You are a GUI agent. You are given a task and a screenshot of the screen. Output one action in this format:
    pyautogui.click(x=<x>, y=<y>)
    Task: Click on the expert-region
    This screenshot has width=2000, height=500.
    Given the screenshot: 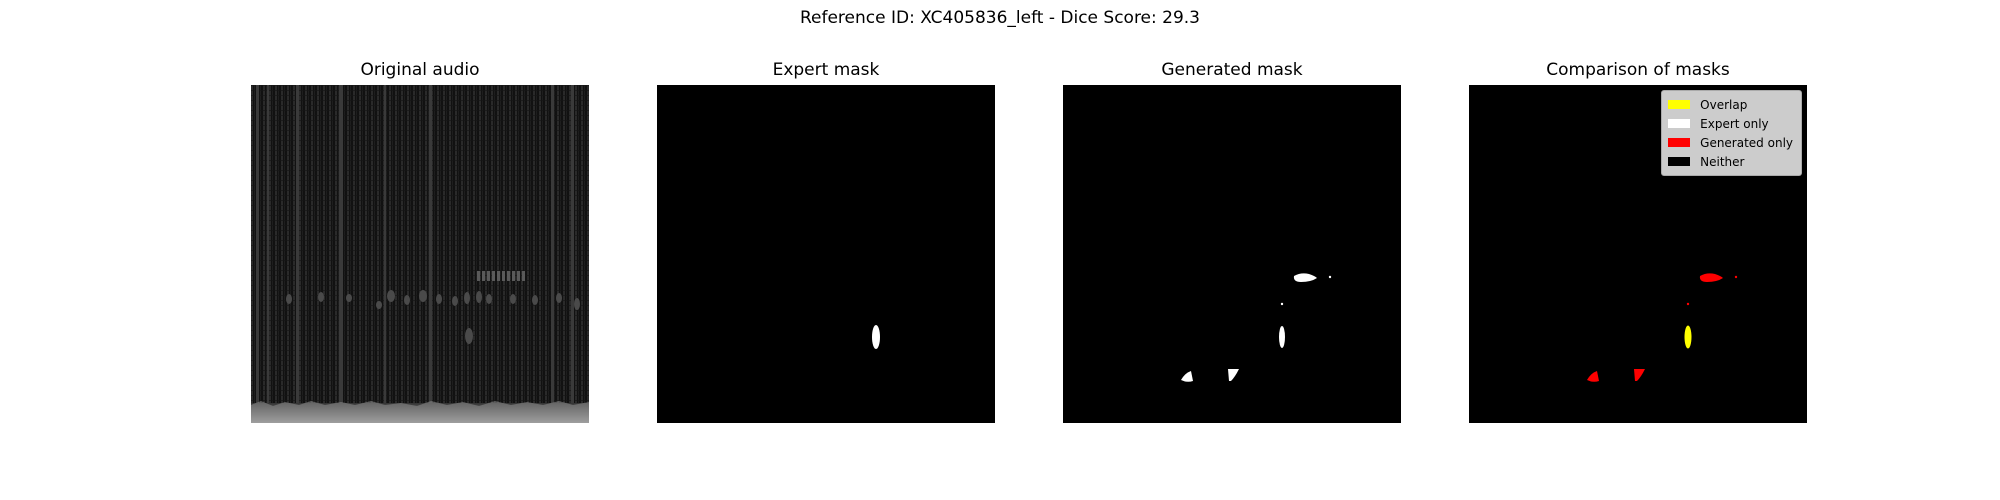 What is the action you would take?
    pyautogui.click(x=876, y=337)
    